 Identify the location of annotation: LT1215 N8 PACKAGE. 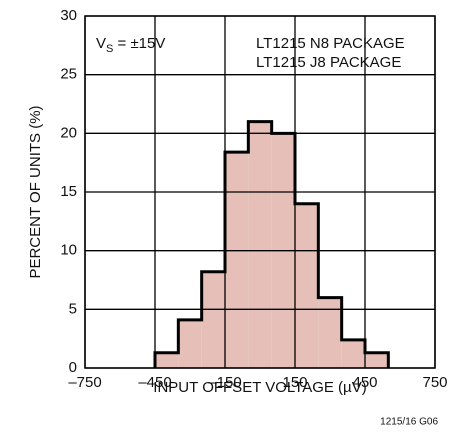
(330, 43).